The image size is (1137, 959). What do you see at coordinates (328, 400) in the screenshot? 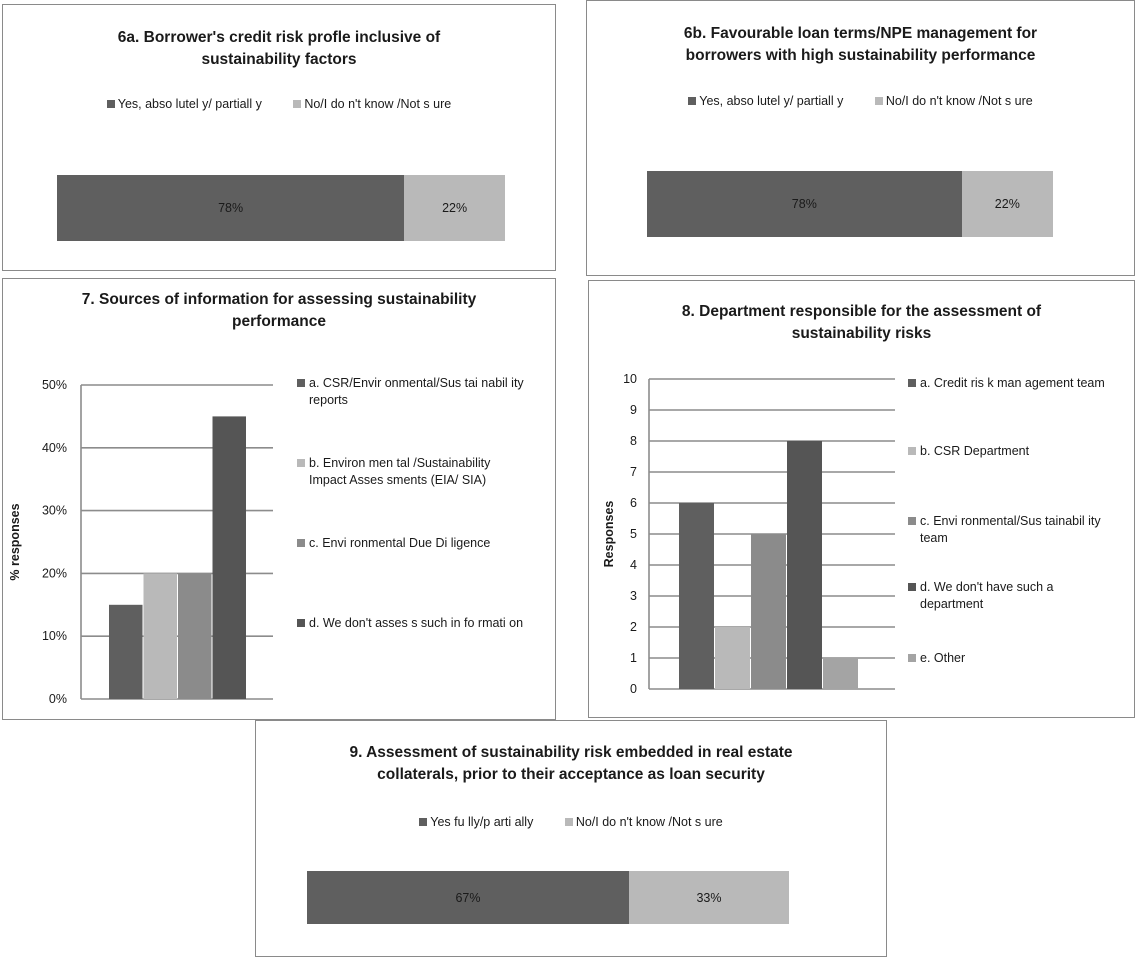
I see `legend-label: reports` at bounding box center [328, 400].